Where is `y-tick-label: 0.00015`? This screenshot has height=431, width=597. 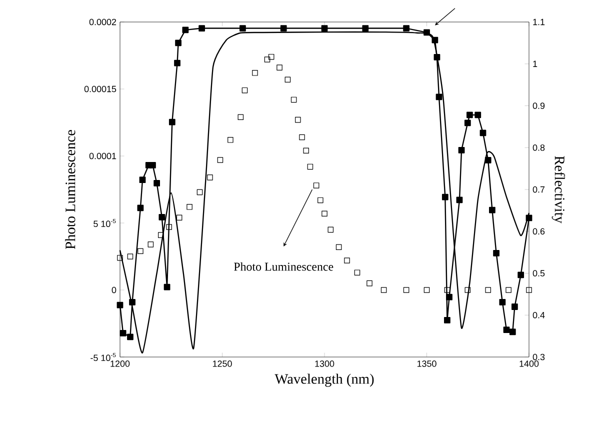 y-tick-label: 0.00015 is located at coordinates (100, 89).